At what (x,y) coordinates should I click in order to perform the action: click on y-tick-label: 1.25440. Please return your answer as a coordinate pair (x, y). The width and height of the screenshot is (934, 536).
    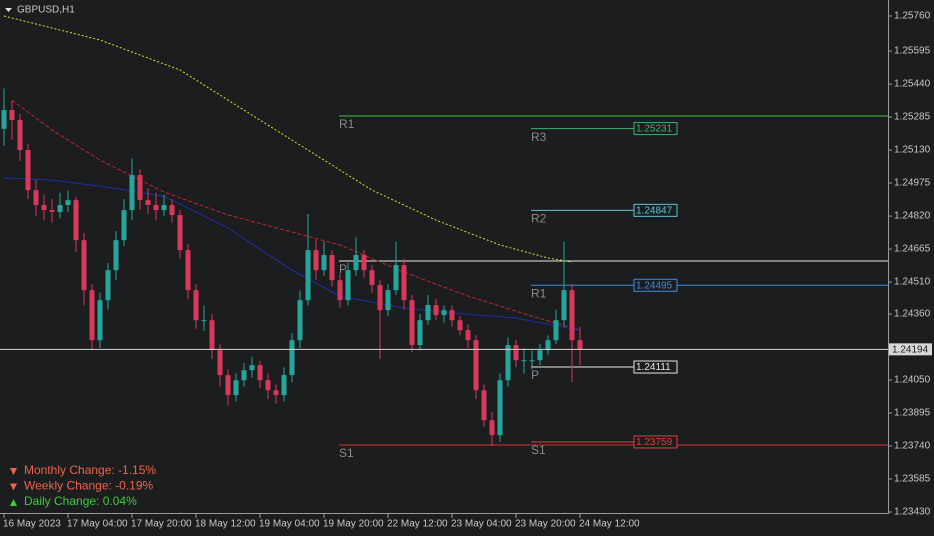
    Looking at the image, I should click on (912, 84).